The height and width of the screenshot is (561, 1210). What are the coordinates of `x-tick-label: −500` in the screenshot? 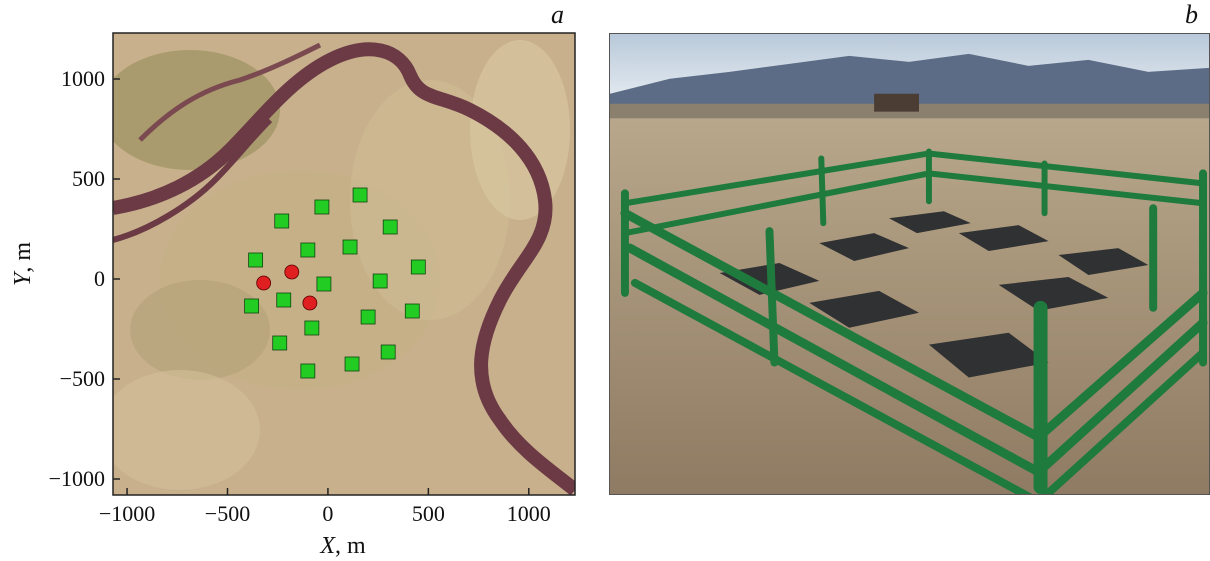 It's located at (227, 513).